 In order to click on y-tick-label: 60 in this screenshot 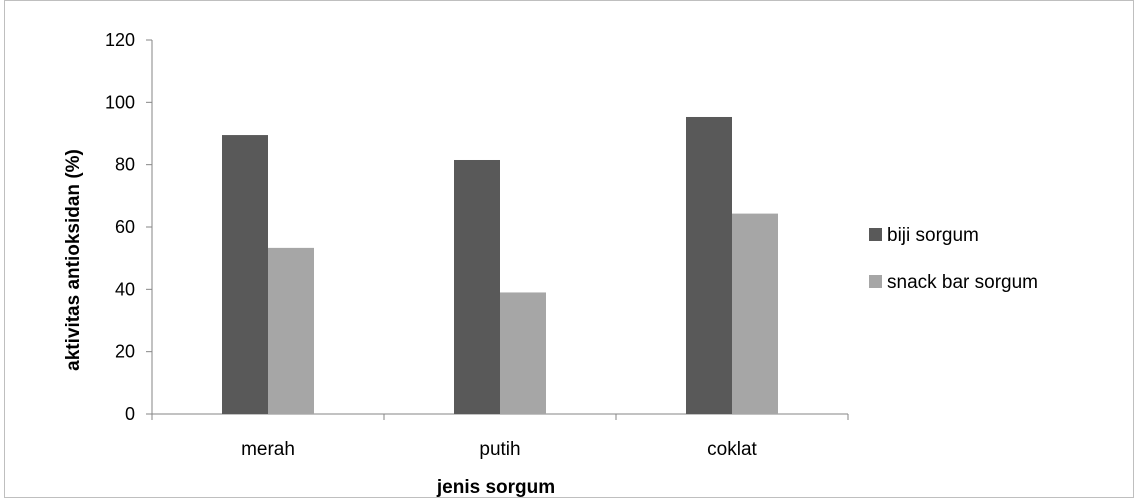, I will do `click(125, 227)`.